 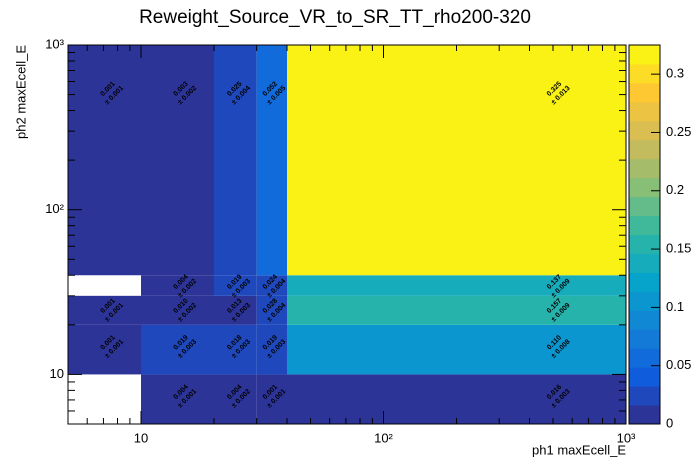 I want to click on x-tick-label: 10, so click(x=141, y=437).